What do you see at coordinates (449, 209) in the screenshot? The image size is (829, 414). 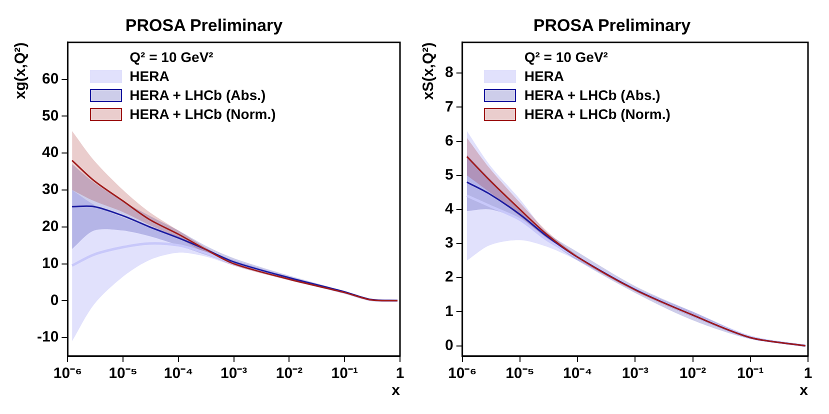 I see `y-tick-label: 4` at bounding box center [449, 209].